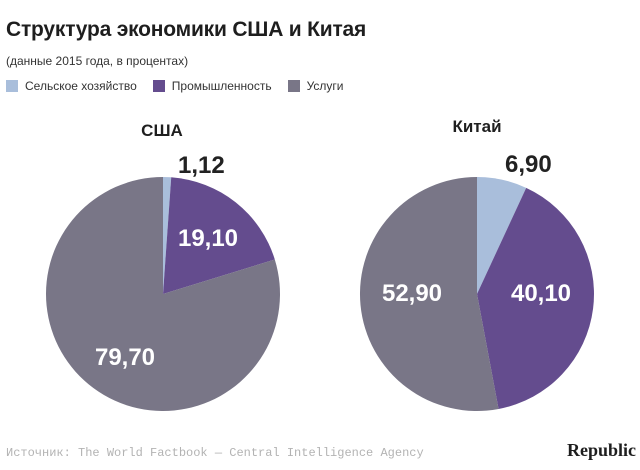 The image size is (640, 470). I want to click on legend-item-agriculture: Сельское хозяйство, so click(71, 86).